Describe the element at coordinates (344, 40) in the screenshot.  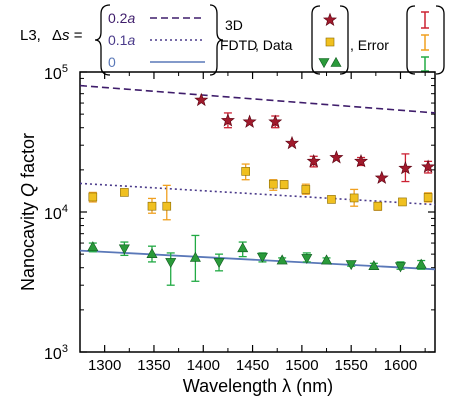
I see `legend-brace-data-right` at that location.